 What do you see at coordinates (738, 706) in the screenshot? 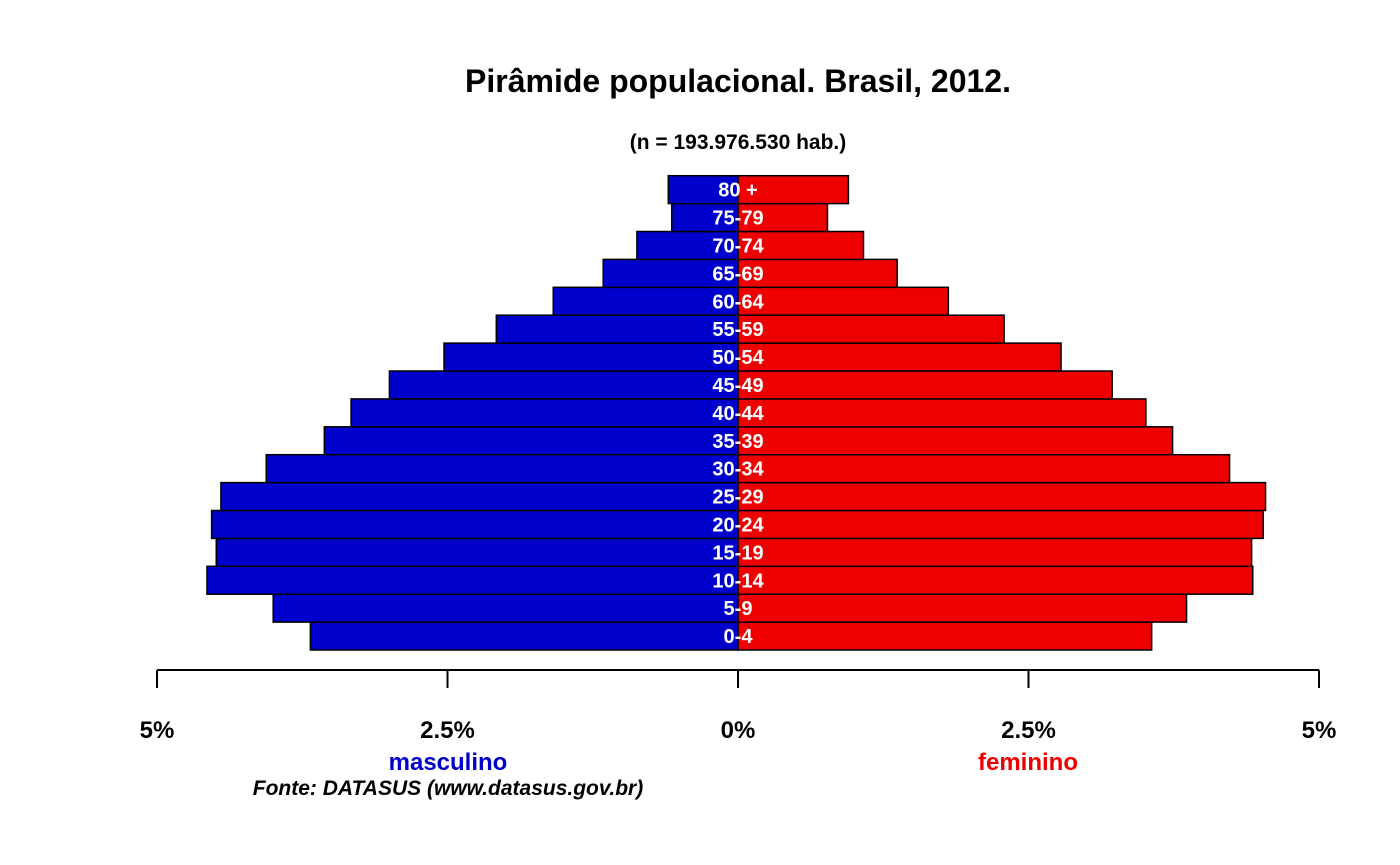
I see `x-axis: 5% 2.5% 0% 2.5% 5%` at bounding box center [738, 706].